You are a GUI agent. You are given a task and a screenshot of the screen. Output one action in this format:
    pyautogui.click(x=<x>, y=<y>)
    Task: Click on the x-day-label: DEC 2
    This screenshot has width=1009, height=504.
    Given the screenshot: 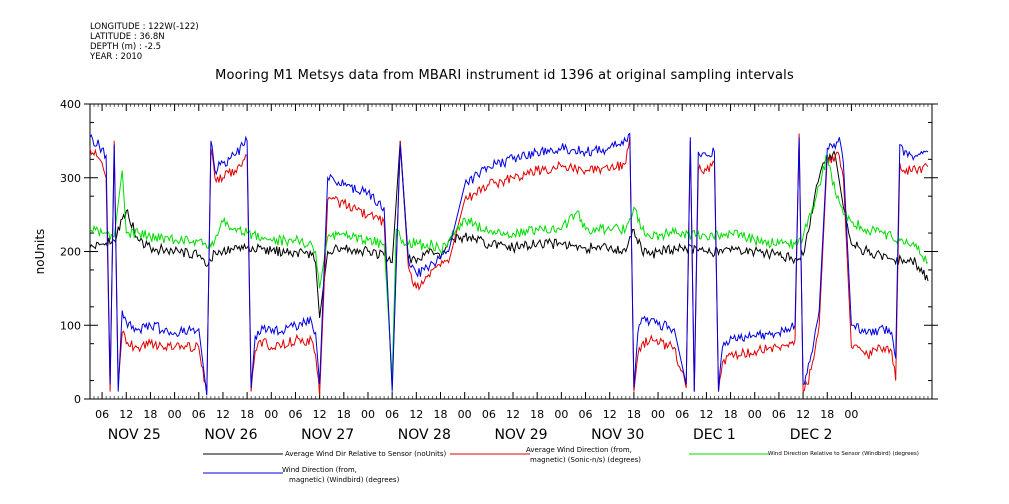 What is the action you would take?
    pyautogui.click(x=811, y=435)
    